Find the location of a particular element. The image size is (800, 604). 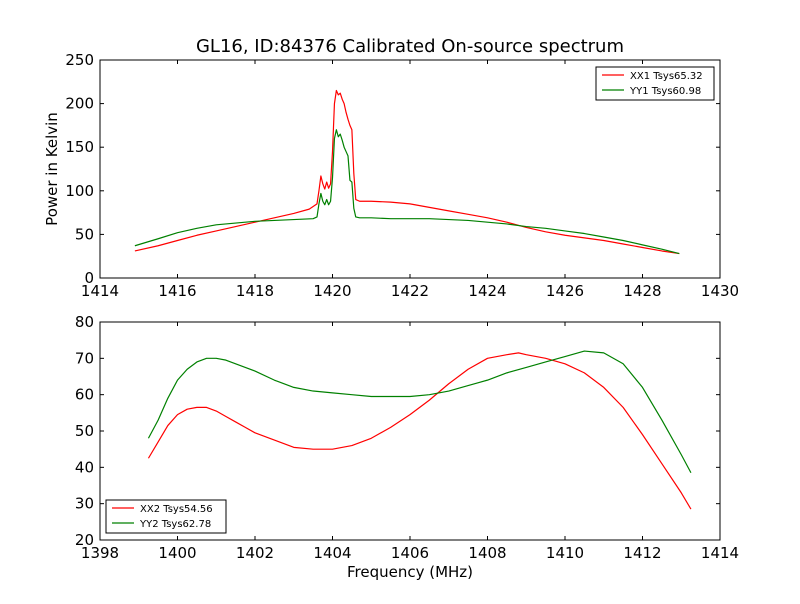

legend: XX2 Tsys54.56 YY2 Tsys62.78 is located at coordinates (166, 516).